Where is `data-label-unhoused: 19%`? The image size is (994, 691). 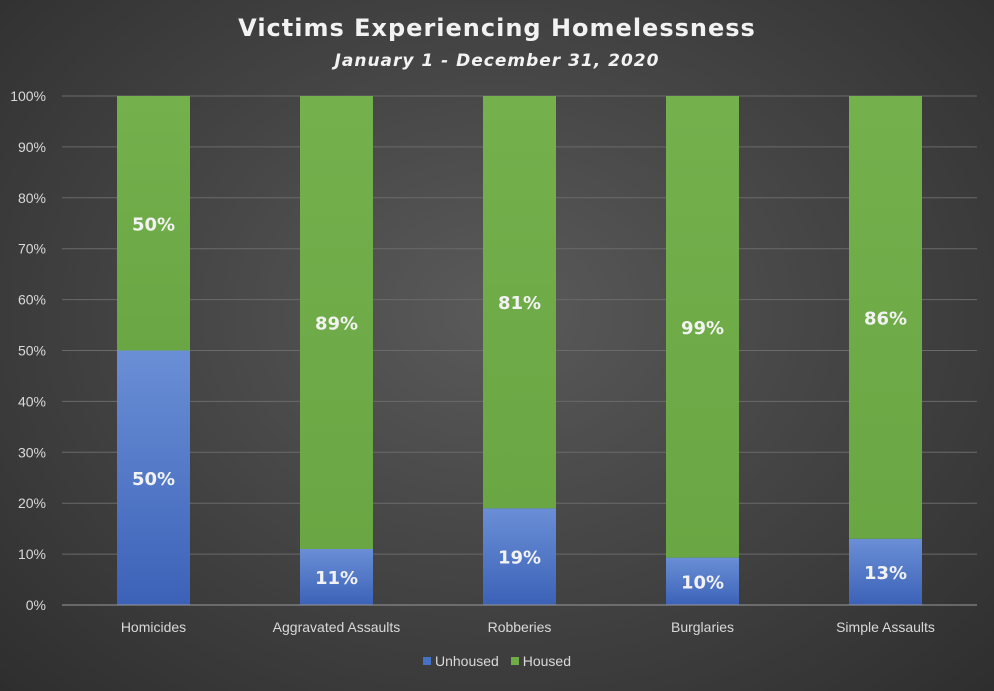 data-label-unhoused: 19% is located at coordinates (519, 558).